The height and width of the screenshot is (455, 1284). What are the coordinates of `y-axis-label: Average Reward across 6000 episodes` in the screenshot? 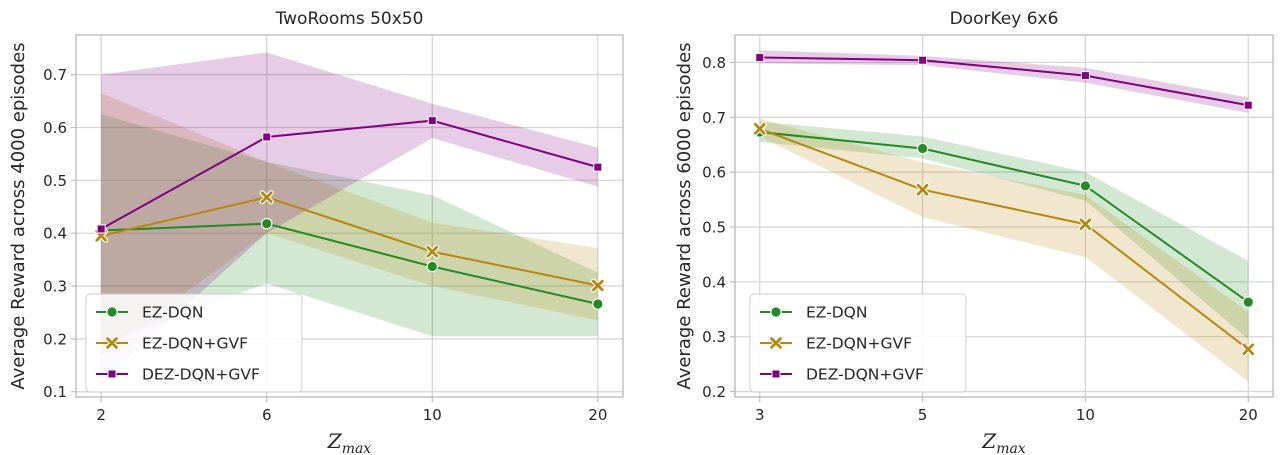 It's located at (684, 215).